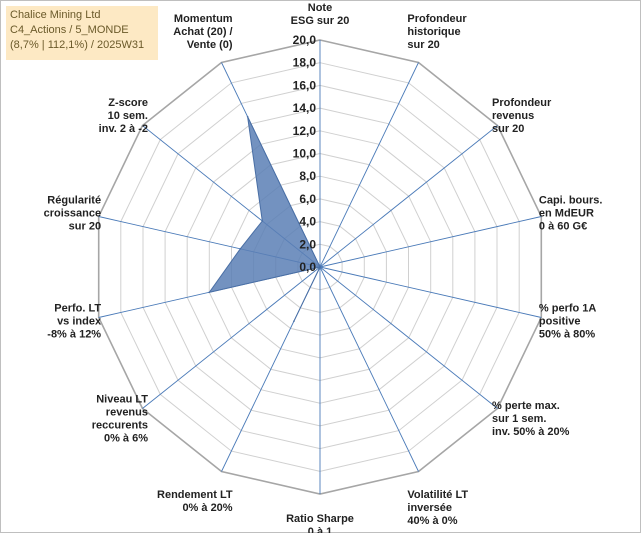 This screenshot has height=533, width=641. What do you see at coordinates (120, 419) in the screenshot?
I see `axis-label: Niveau LT revenus reccurents 0% à 6%` at bounding box center [120, 419].